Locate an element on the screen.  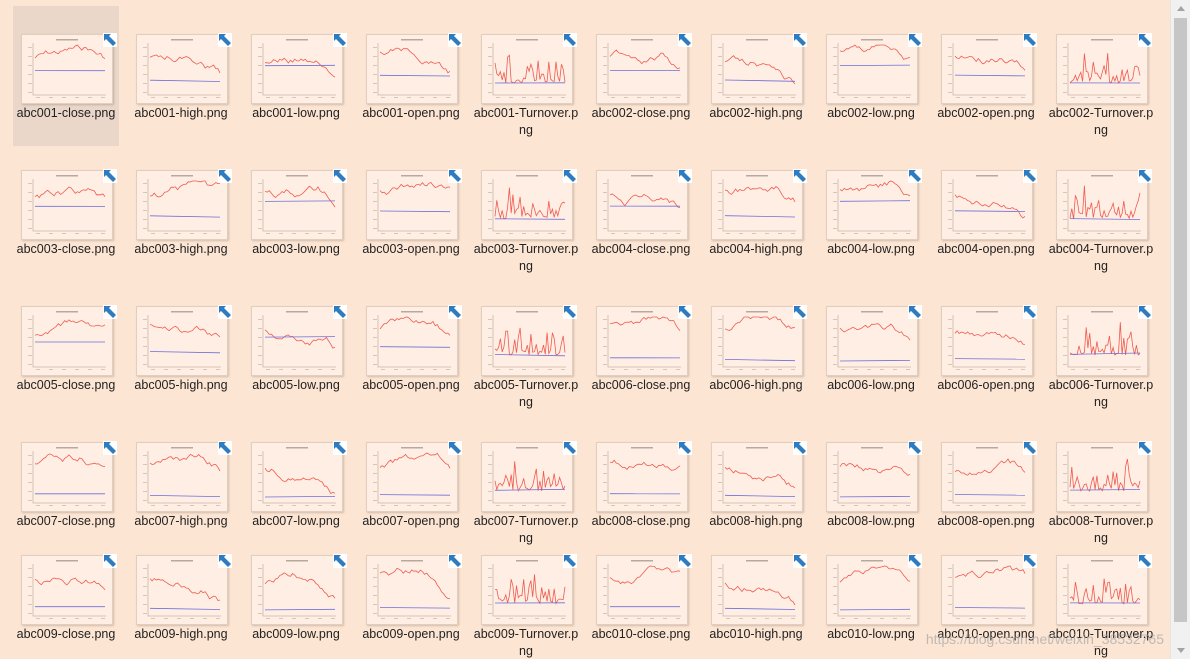
file-item: abc001-open.png is located at coordinates (411, 76).